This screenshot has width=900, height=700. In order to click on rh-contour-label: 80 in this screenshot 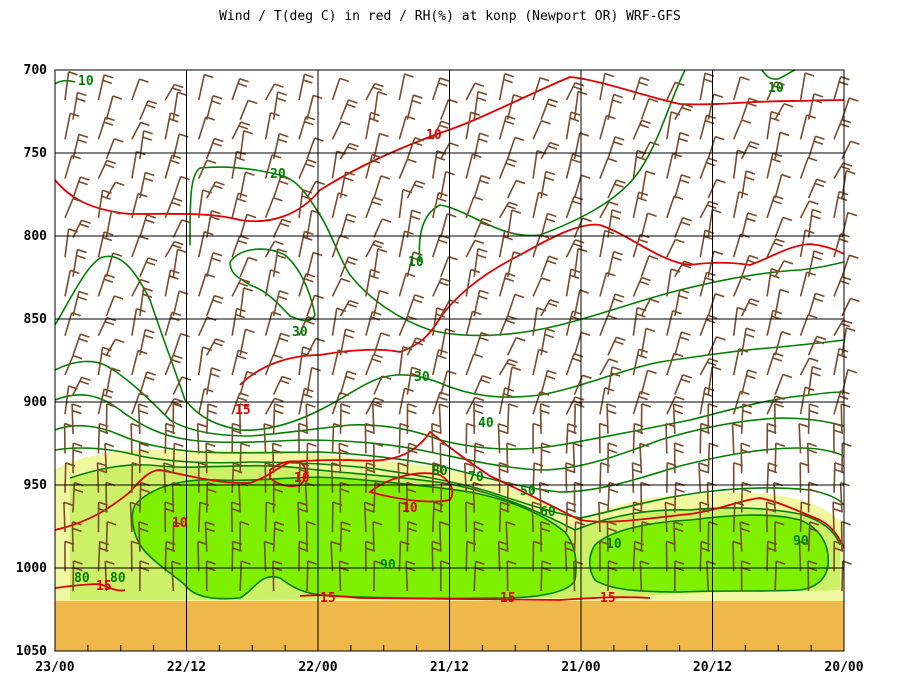, I will do `click(440, 471)`.